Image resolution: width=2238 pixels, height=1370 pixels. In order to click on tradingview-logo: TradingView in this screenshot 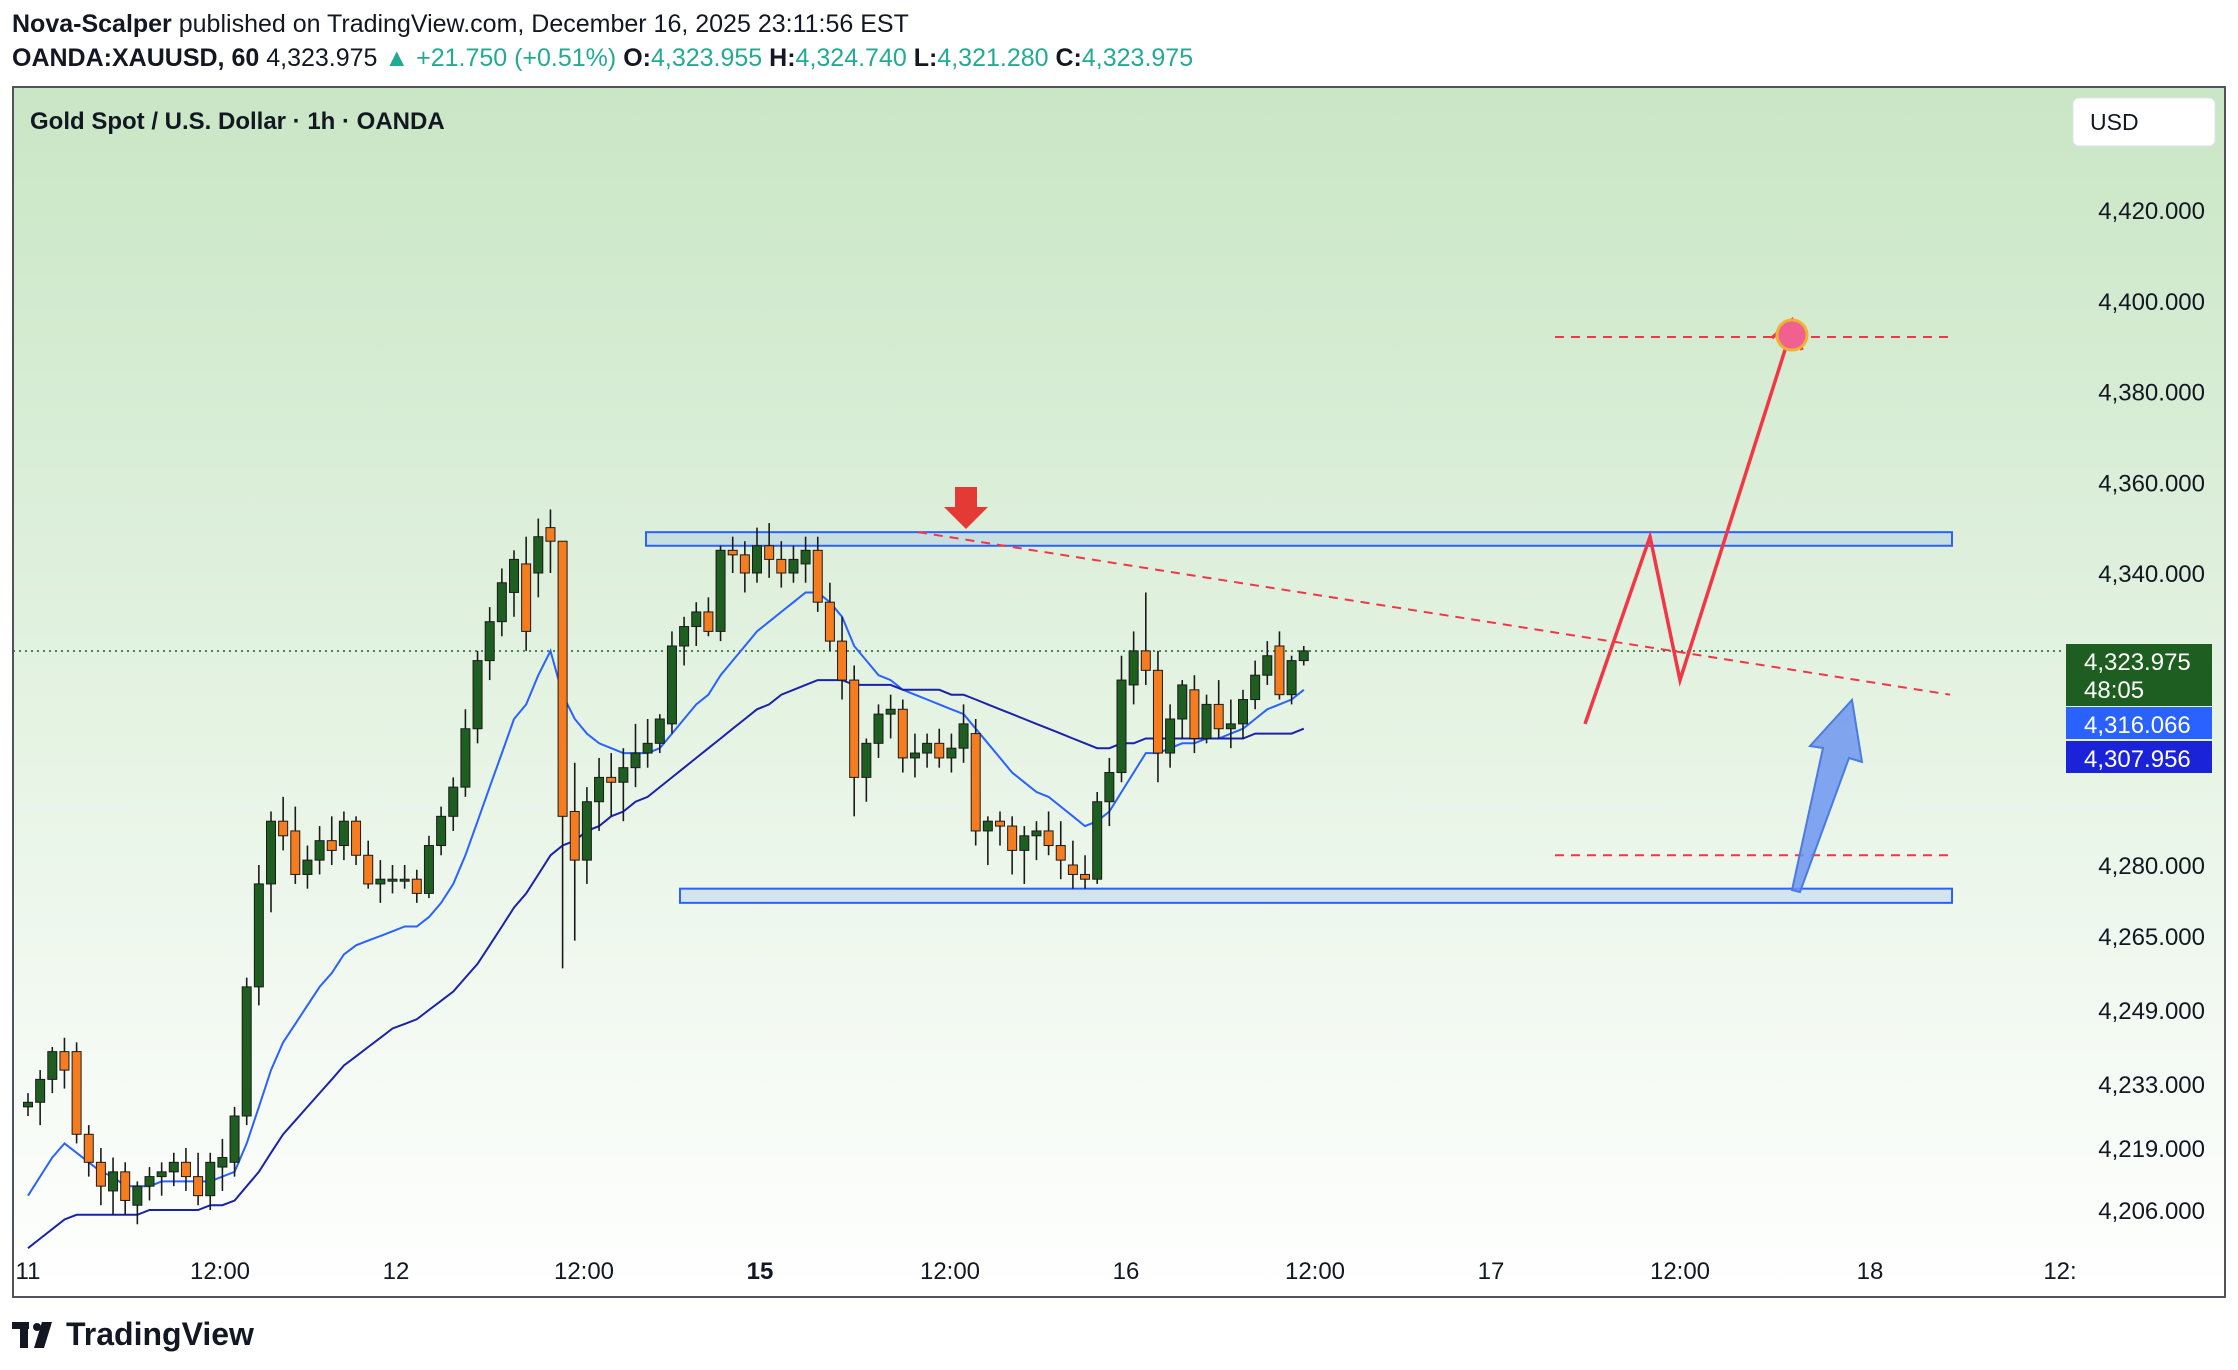, I will do `click(133, 1334)`.